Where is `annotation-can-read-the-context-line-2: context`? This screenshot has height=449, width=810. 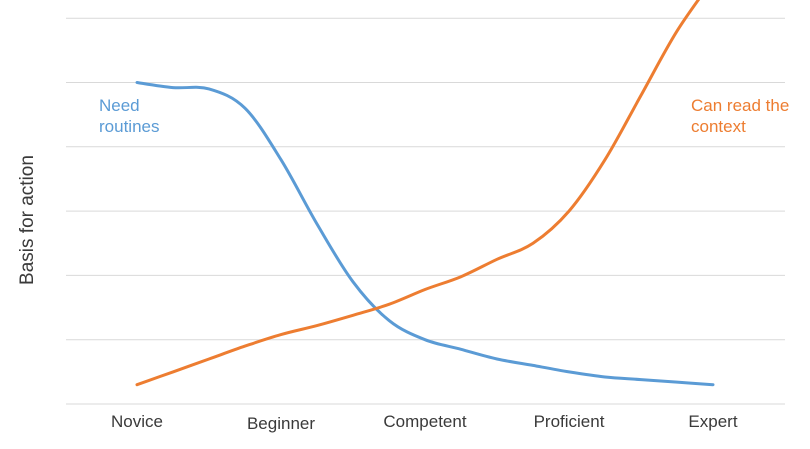 annotation-can-read-the-context-line-2: context is located at coordinates (718, 126).